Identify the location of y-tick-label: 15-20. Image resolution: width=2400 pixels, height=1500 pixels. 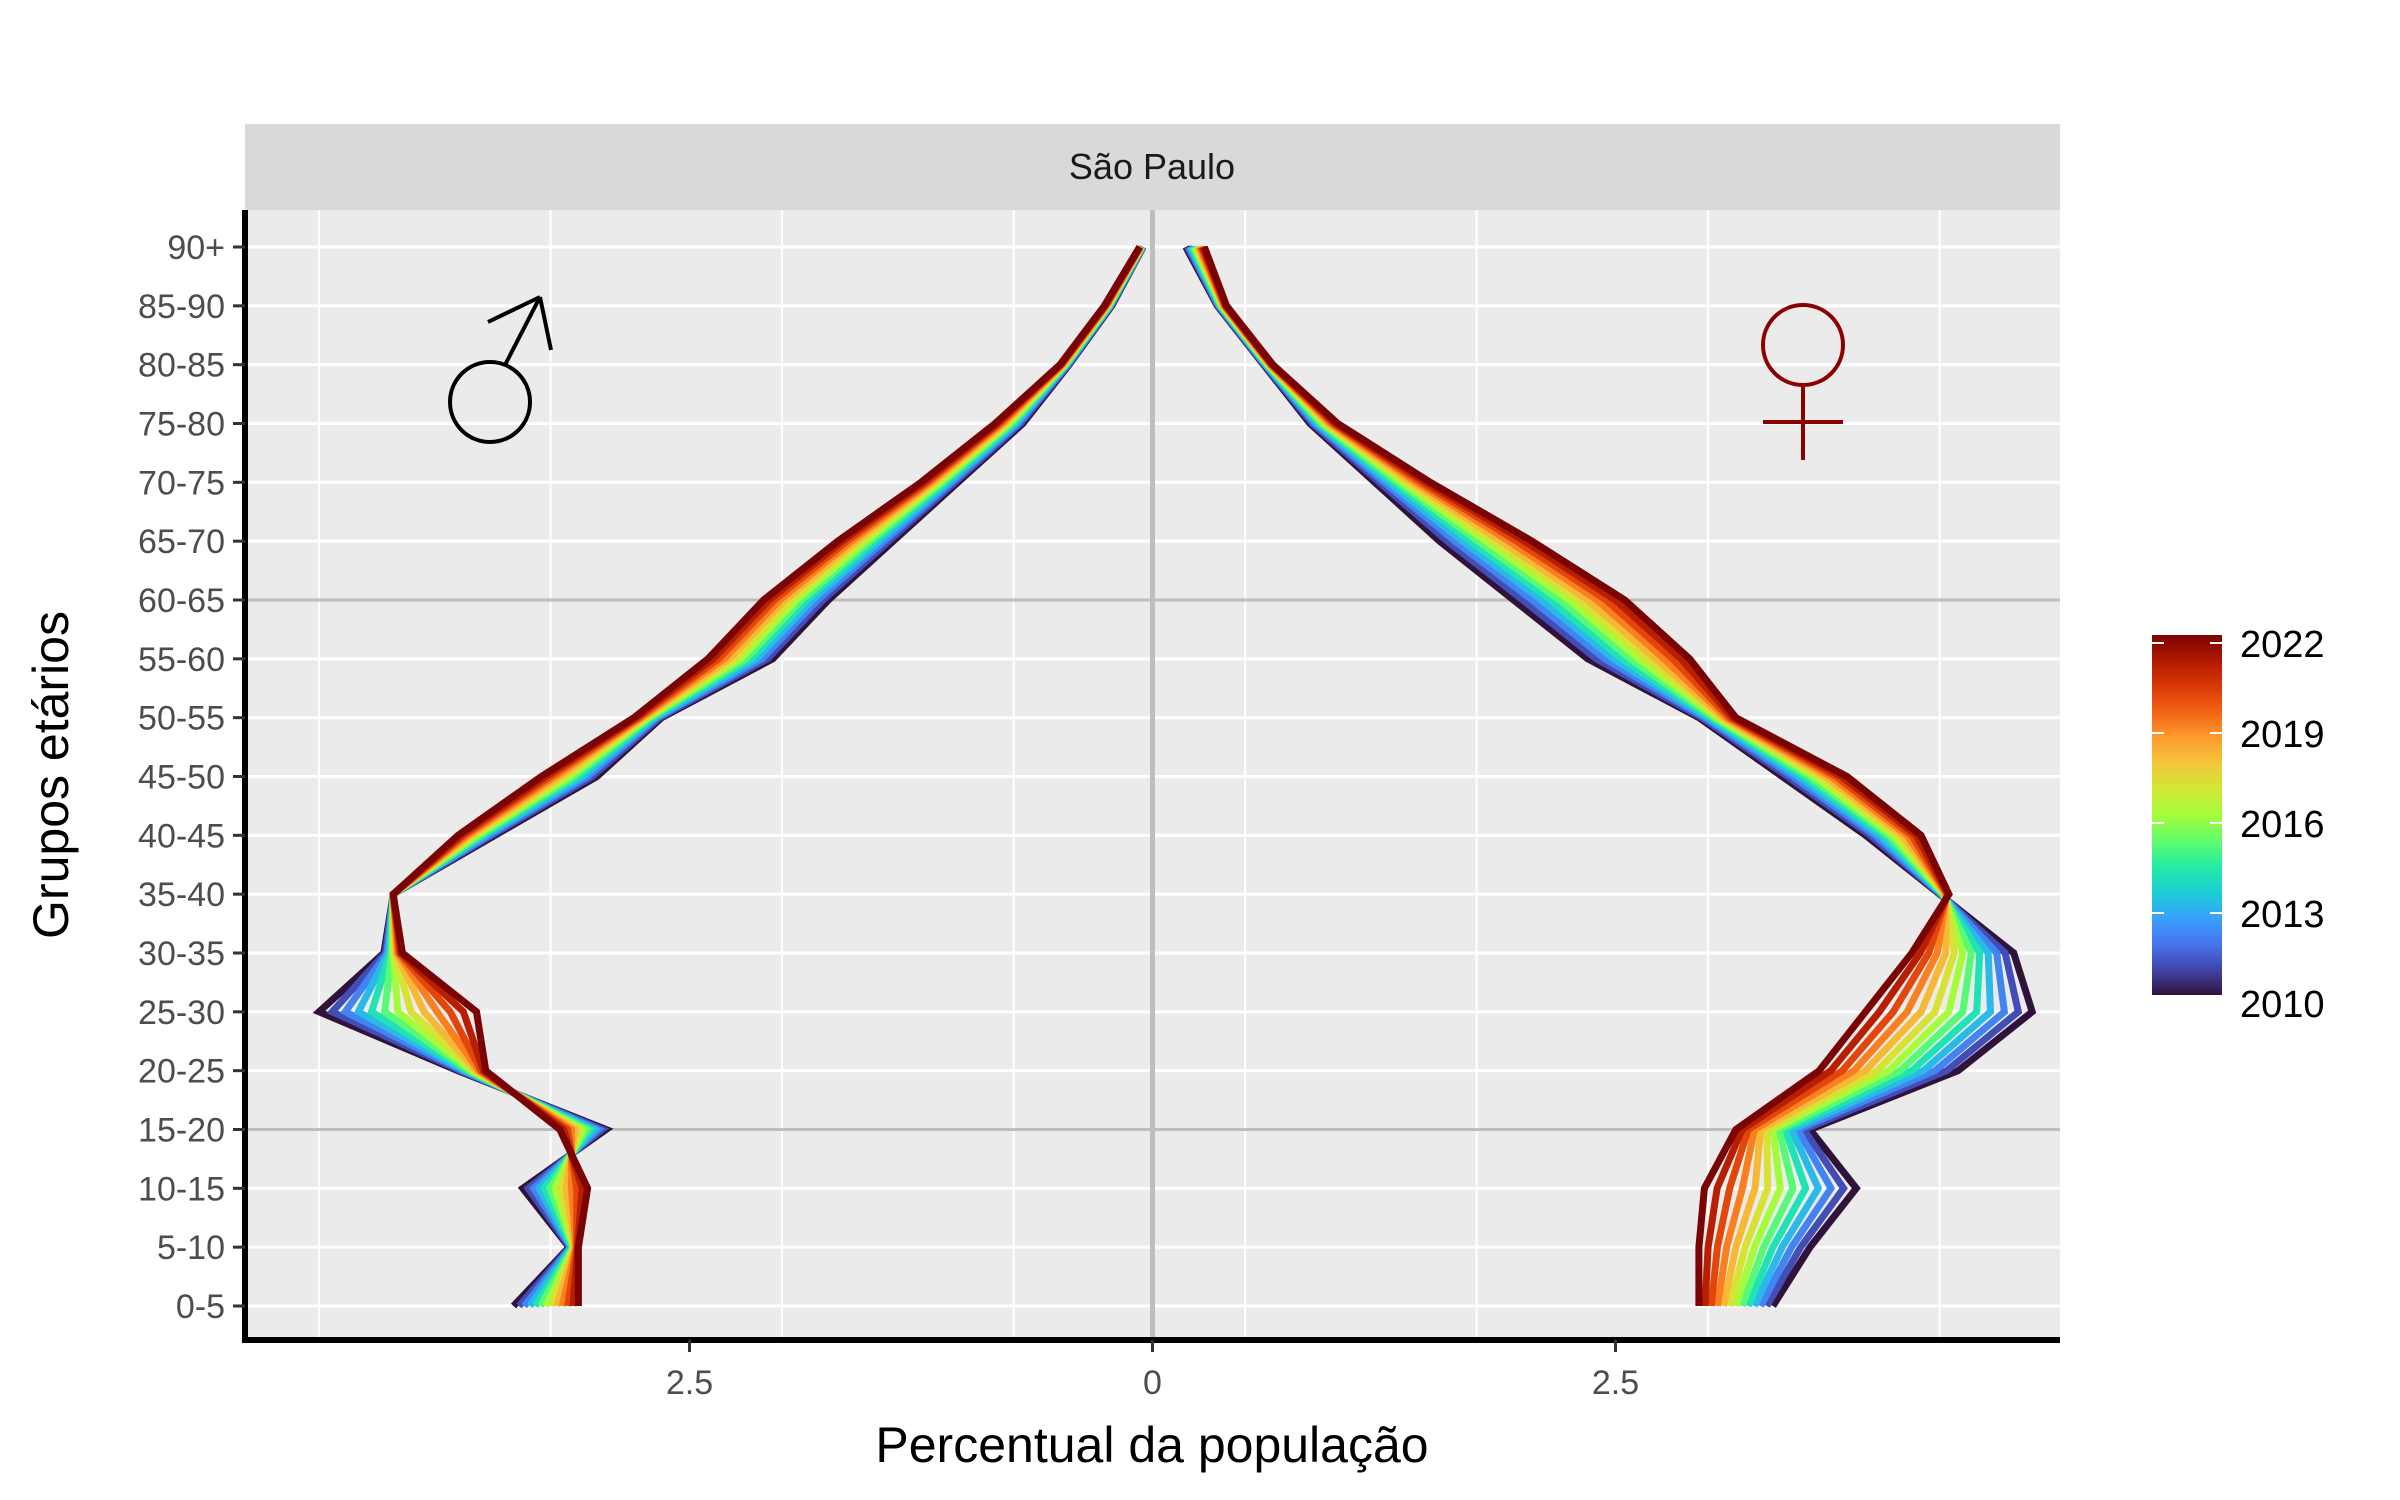
(181, 1131).